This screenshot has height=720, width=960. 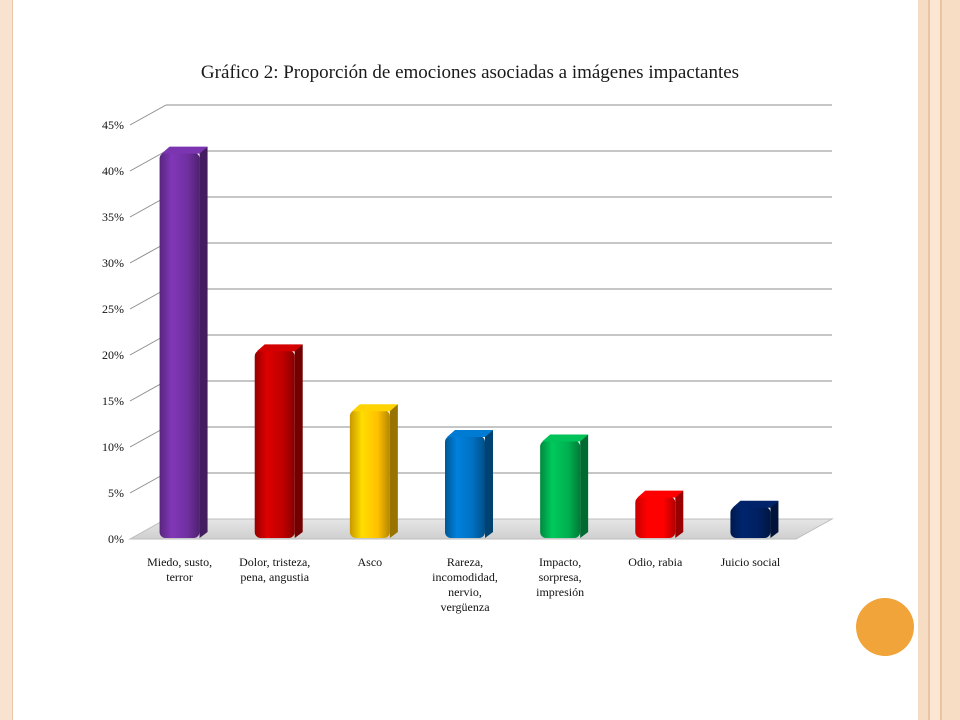 I want to click on decorative-circle, so click(x=885, y=627).